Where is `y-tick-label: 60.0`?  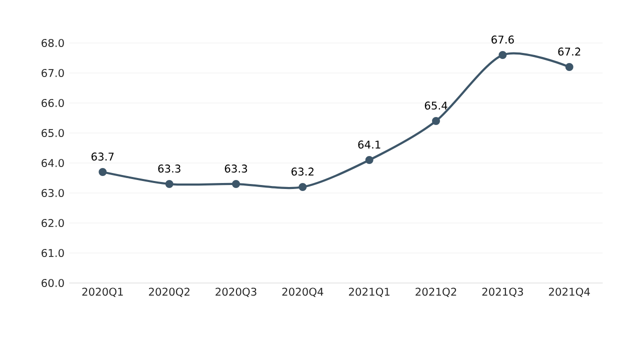
y-tick-label: 60.0 is located at coordinates (53, 283).